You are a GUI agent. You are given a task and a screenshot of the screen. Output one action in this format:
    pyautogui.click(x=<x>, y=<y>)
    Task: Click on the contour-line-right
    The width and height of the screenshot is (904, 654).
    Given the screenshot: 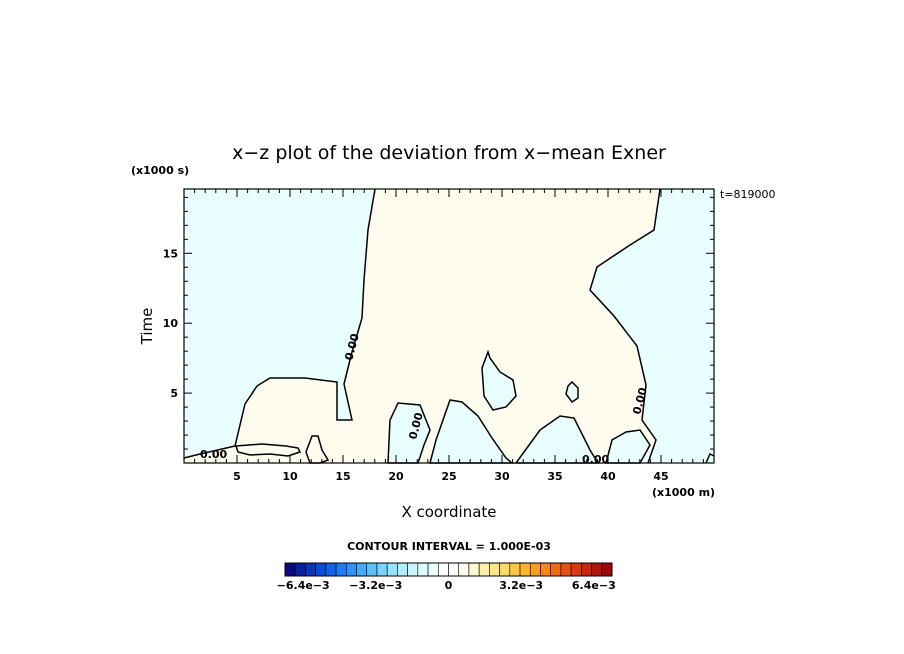 What is the action you would take?
    pyautogui.click(x=625, y=326)
    